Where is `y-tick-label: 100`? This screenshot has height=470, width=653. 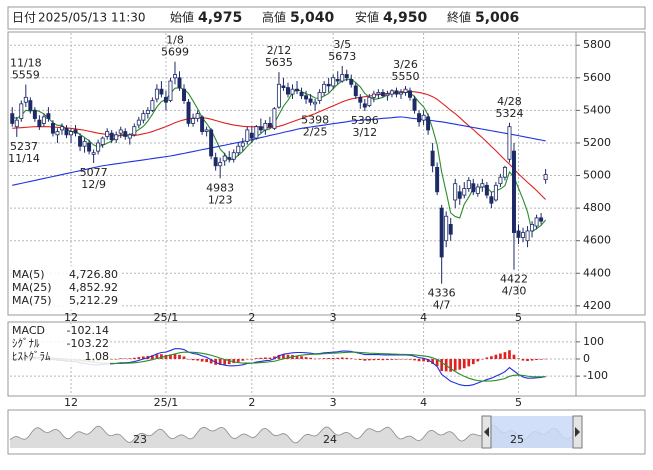
y-tick-label: 100 is located at coordinates (593, 341).